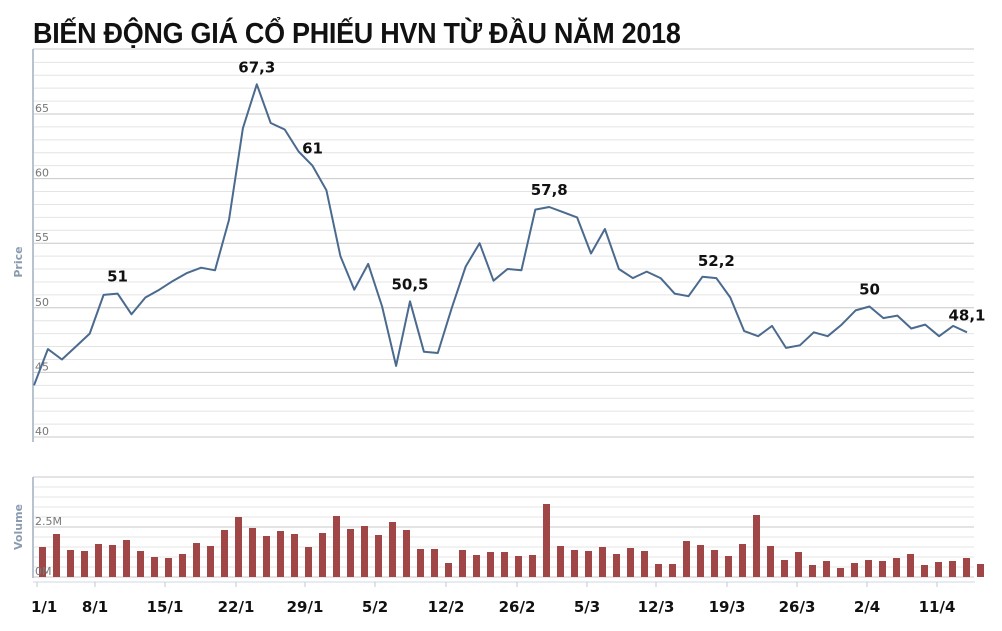  I want to click on price-annotation: 52,2, so click(716, 261).